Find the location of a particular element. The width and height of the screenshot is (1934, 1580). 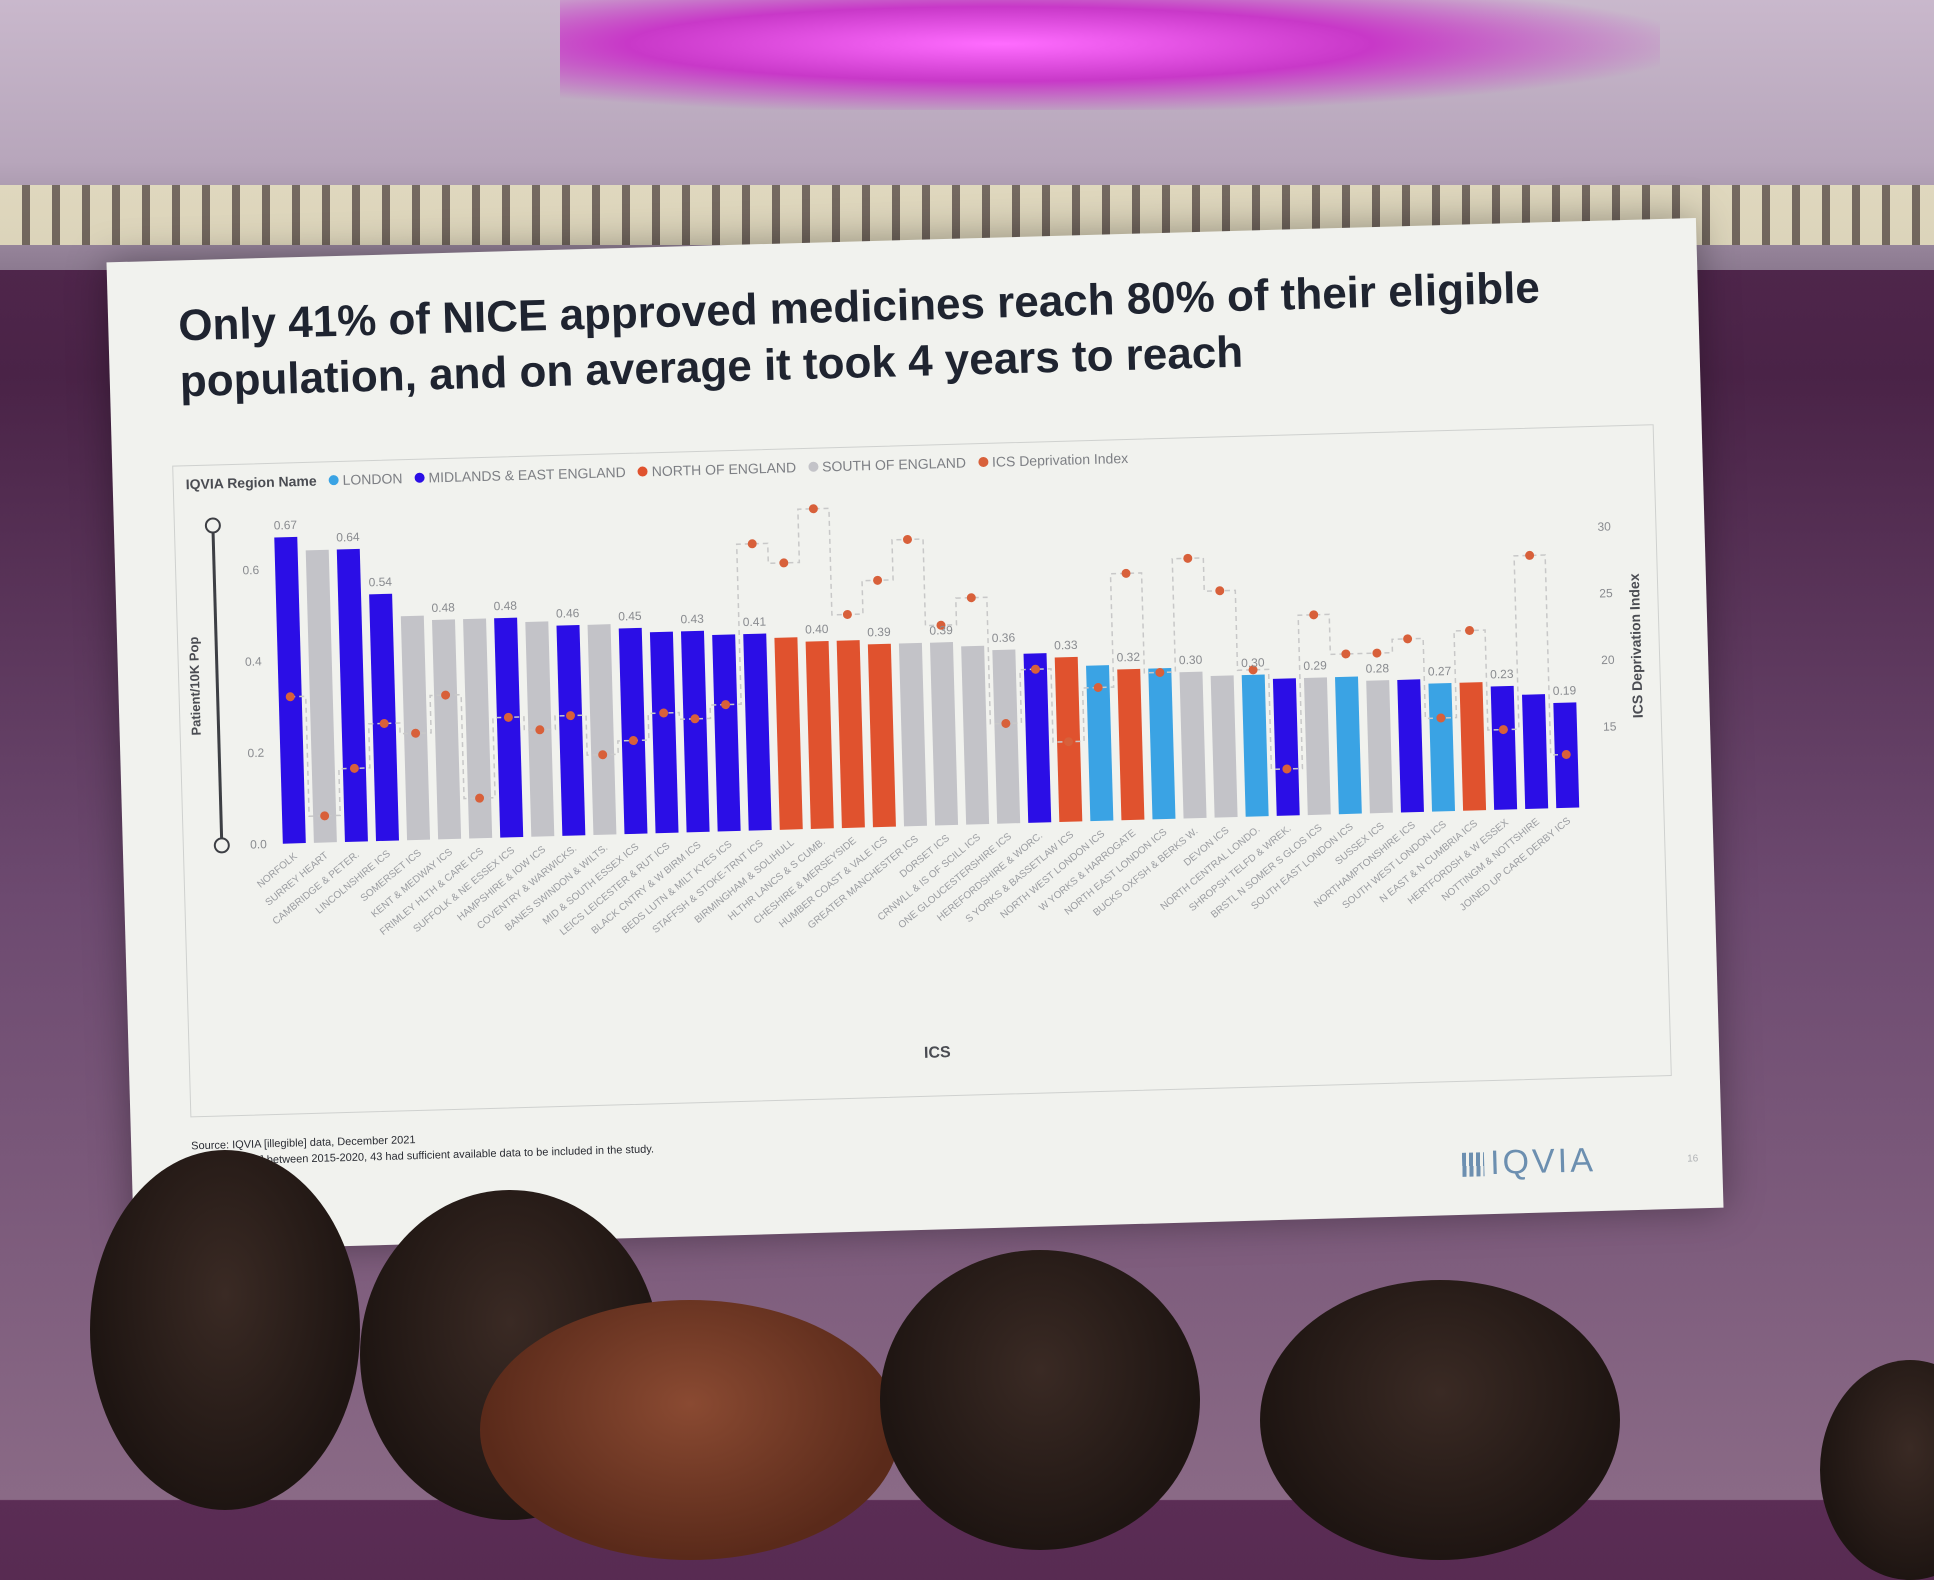

y-tick-label: 0.2 is located at coordinates (255, 753).